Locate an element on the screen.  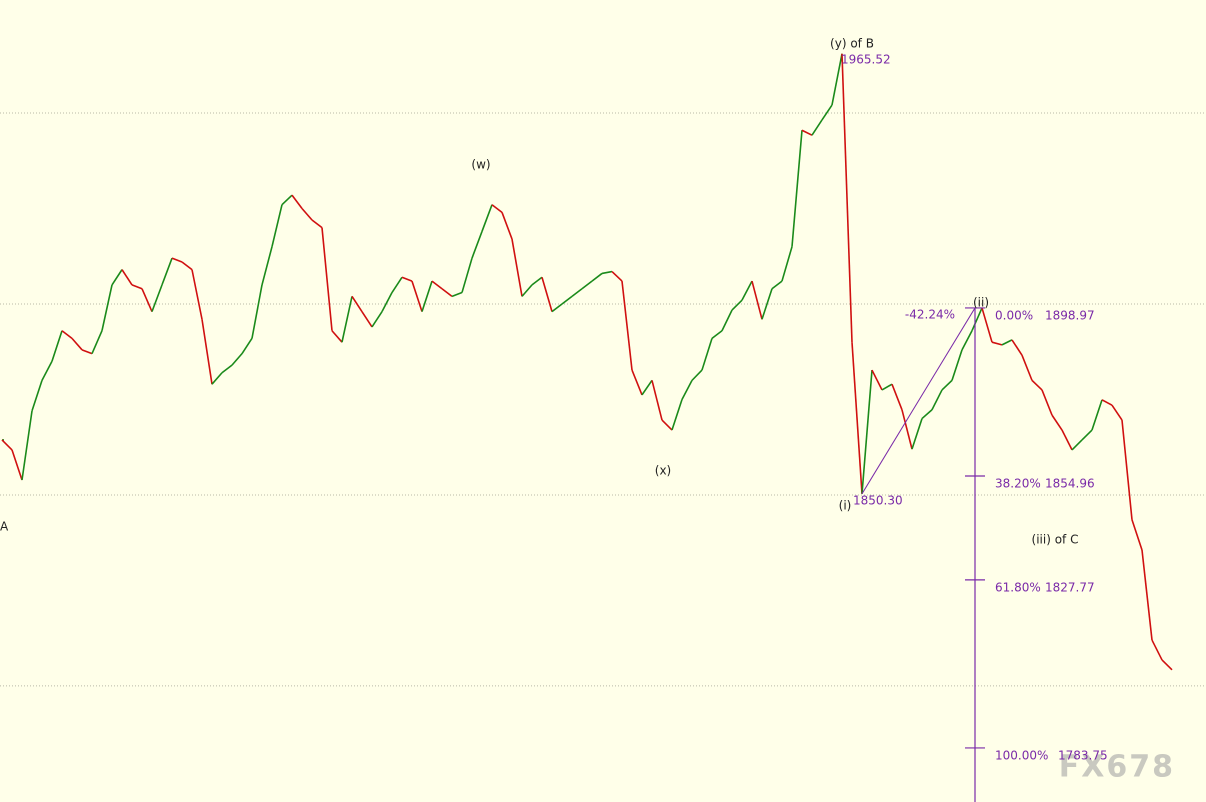
wave-label: (y) of B is located at coordinates (852, 44).